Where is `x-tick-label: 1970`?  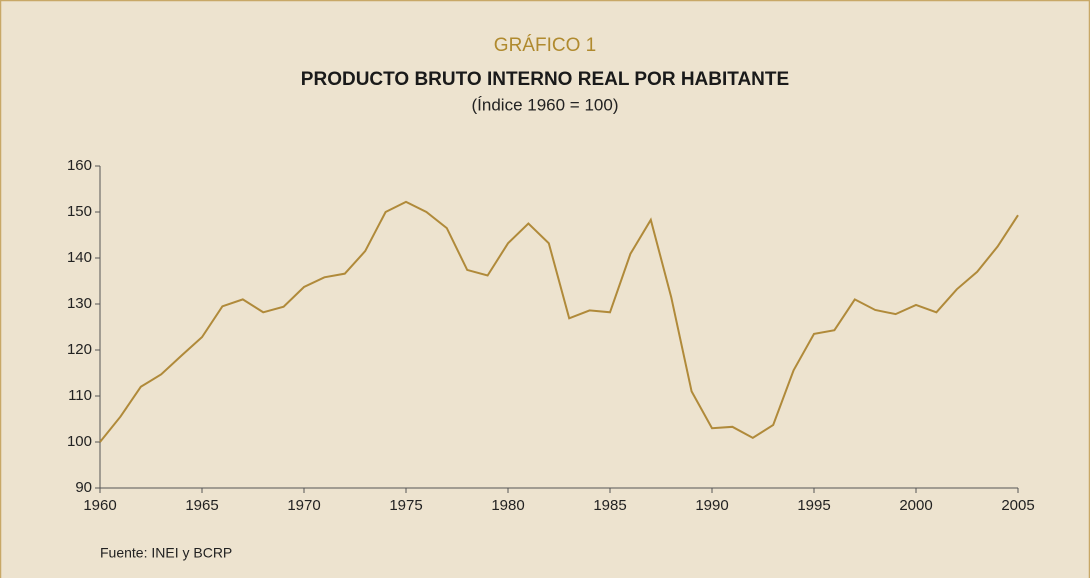 x-tick-label: 1970 is located at coordinates (303, 505).